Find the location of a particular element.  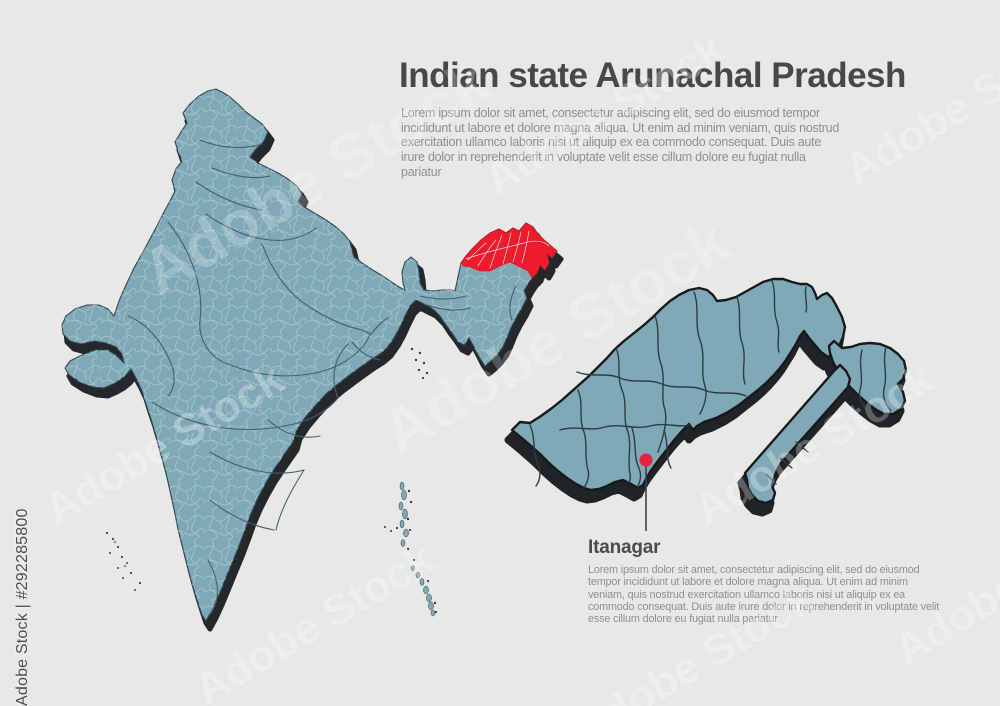

highlighted-state-shape is located at coordinates (509, 250).